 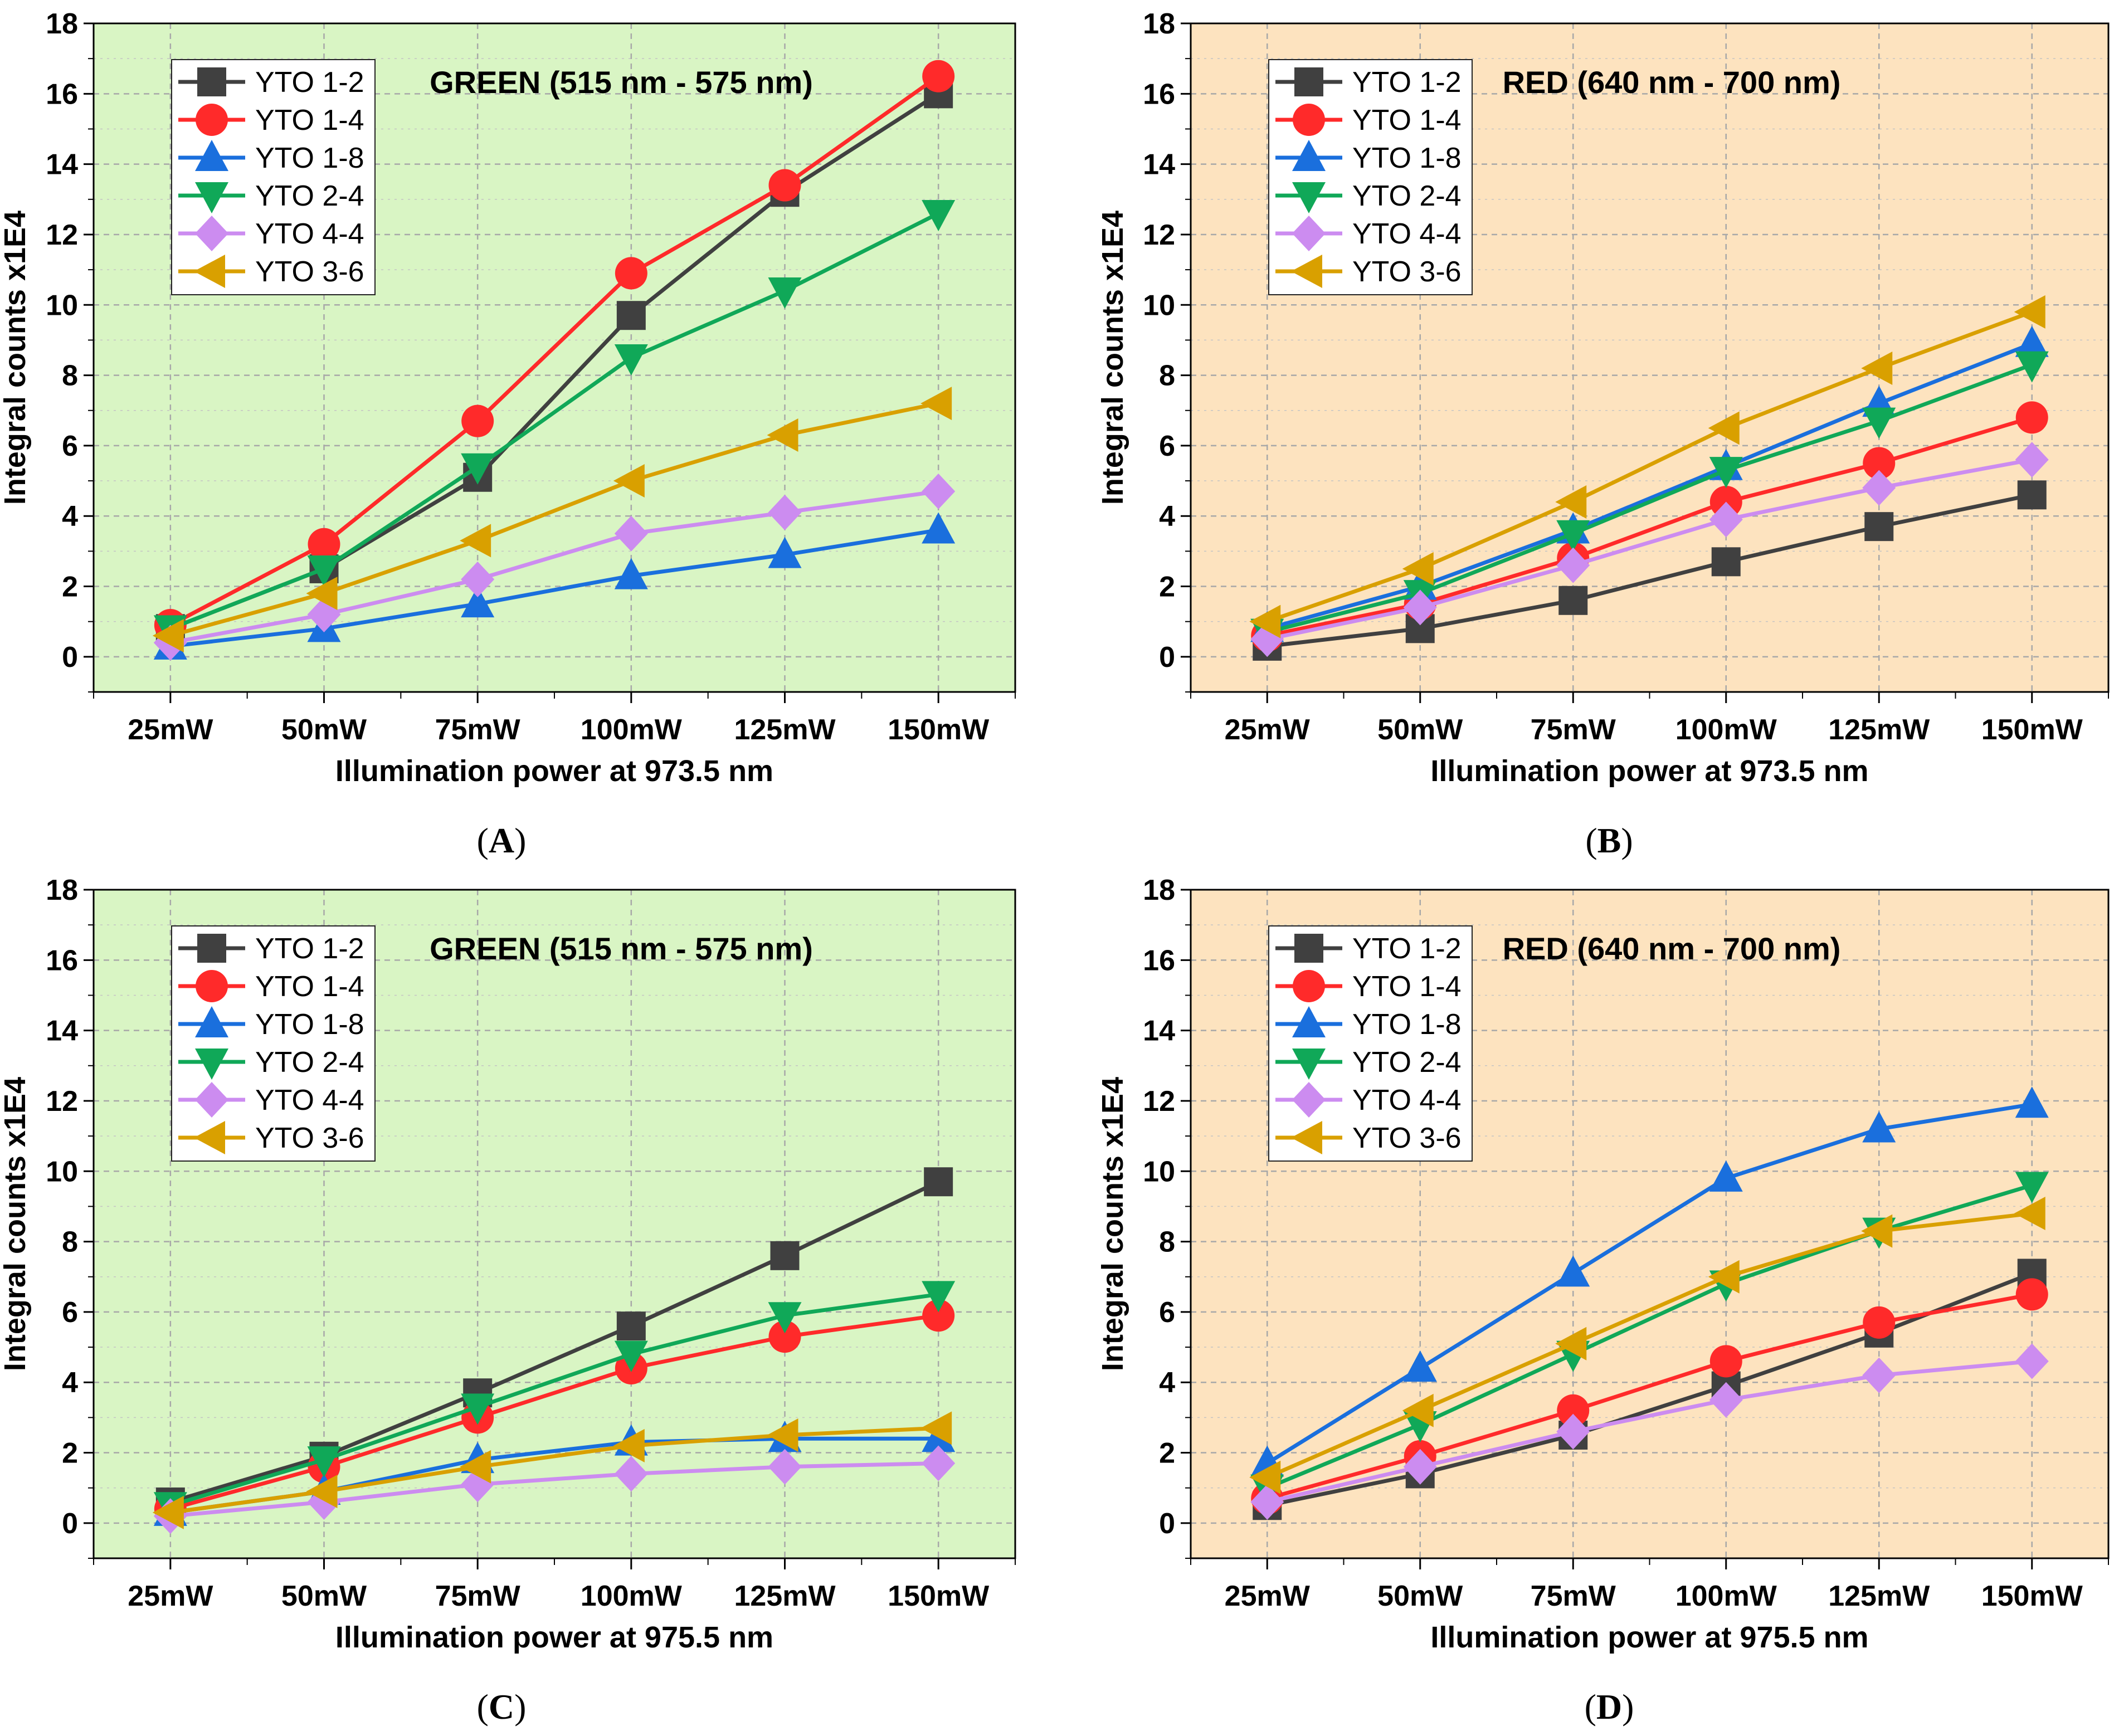 I want to click on panel-c-y-tick-label: 10, so click(x=62, y=1172).